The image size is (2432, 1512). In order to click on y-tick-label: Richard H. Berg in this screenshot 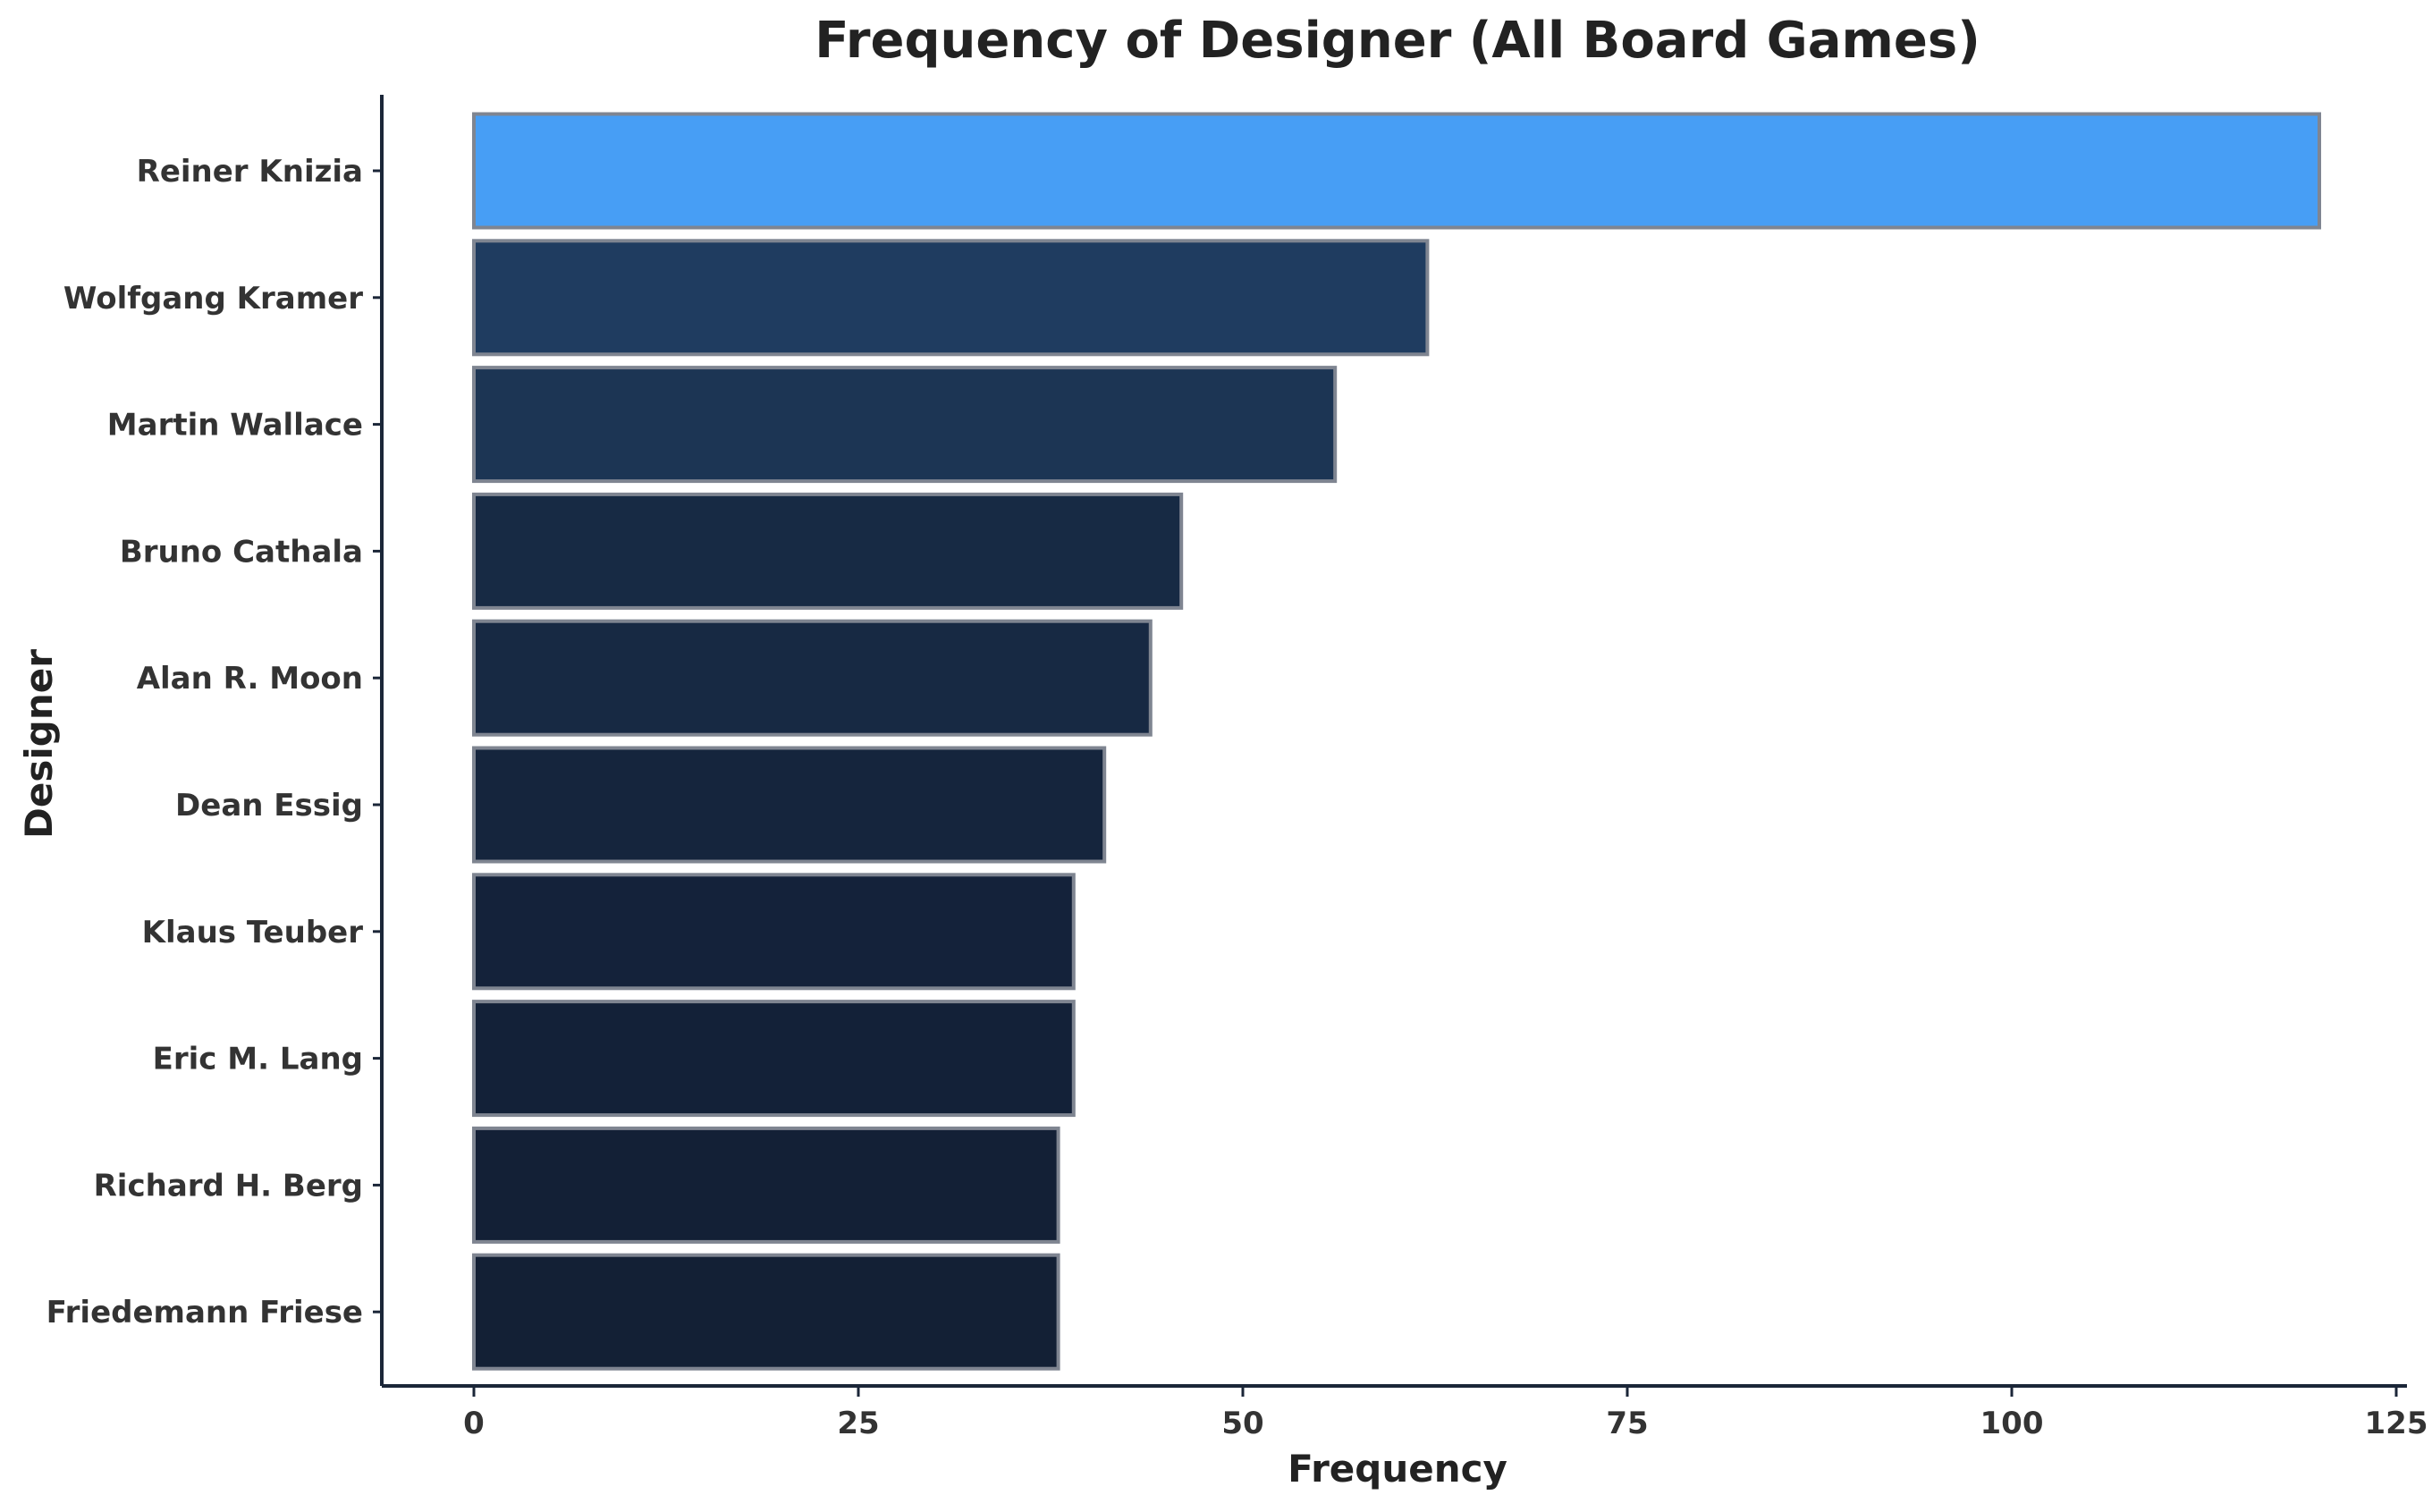, I will do `click(229, 1186)`.